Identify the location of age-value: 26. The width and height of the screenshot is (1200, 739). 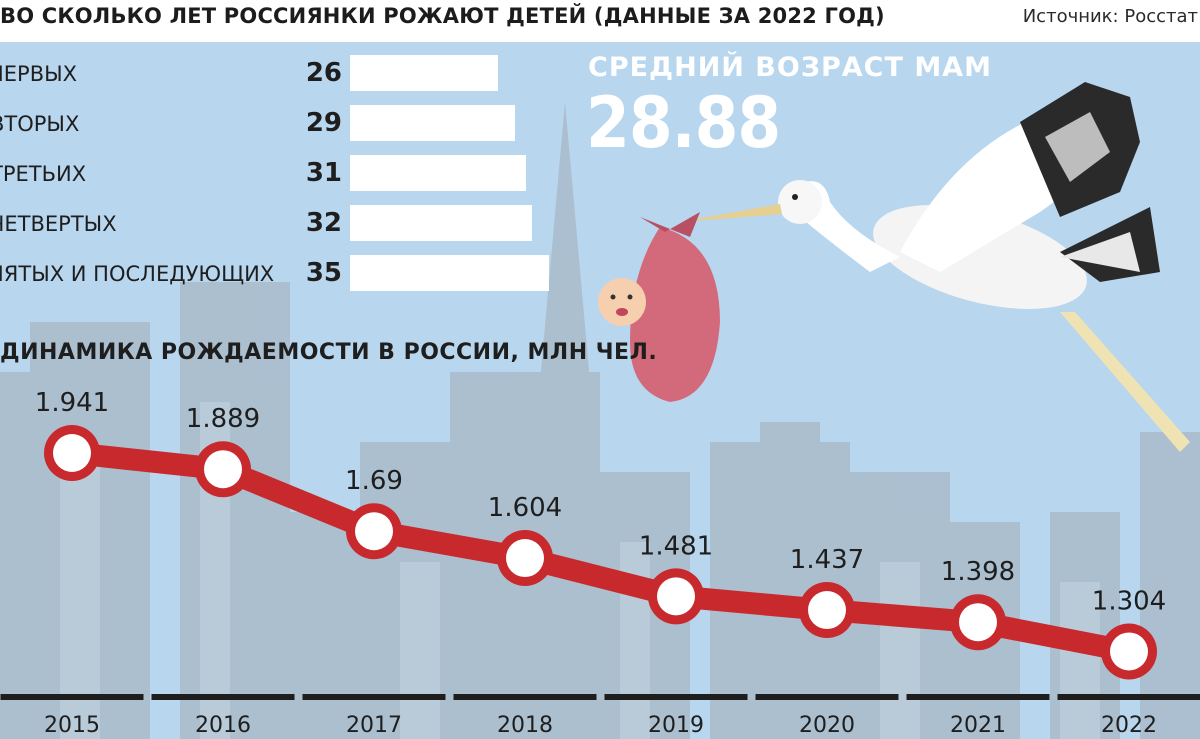
(323, 73).